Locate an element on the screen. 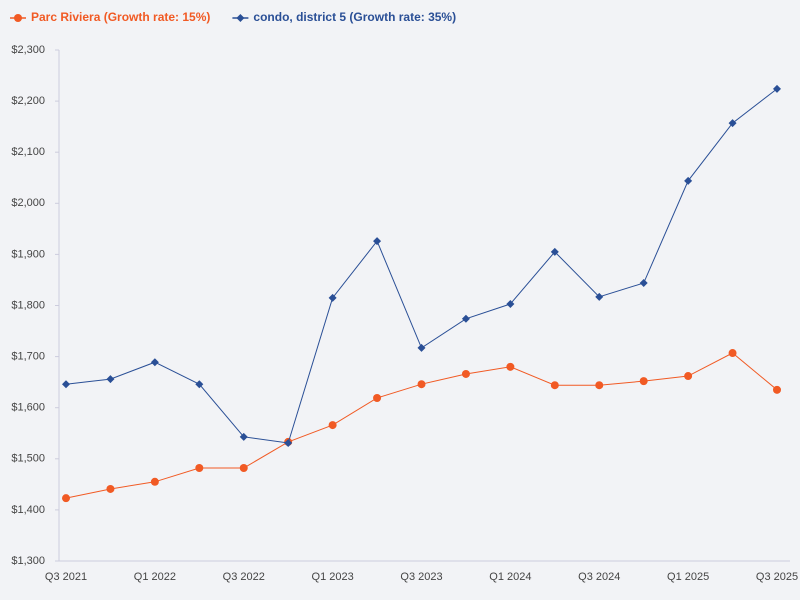  y-tick-label: $1,400 is located at coordinates (28, 510).